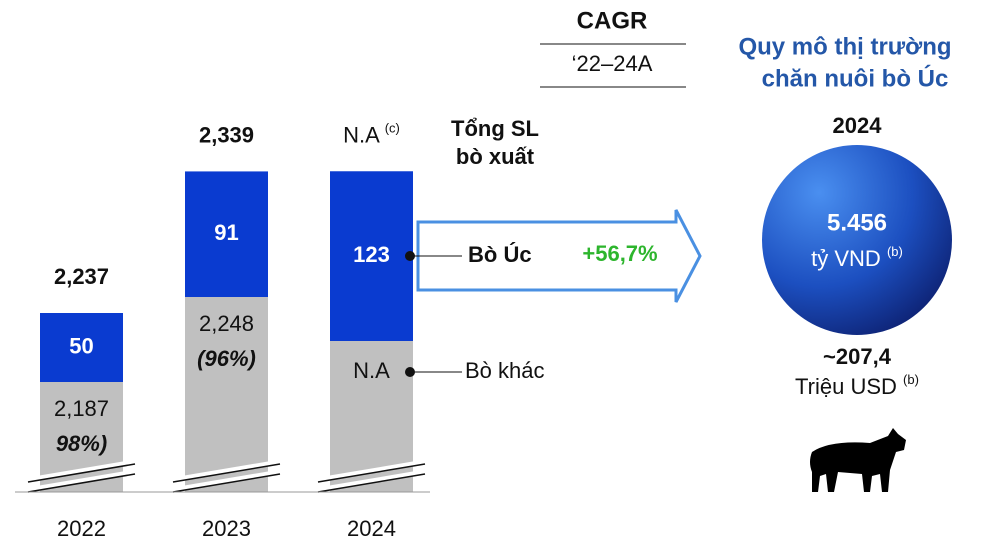 The width and height of the screenshot is (984, 545). I want to click on total-label: bò xuất, so click(495, 156).